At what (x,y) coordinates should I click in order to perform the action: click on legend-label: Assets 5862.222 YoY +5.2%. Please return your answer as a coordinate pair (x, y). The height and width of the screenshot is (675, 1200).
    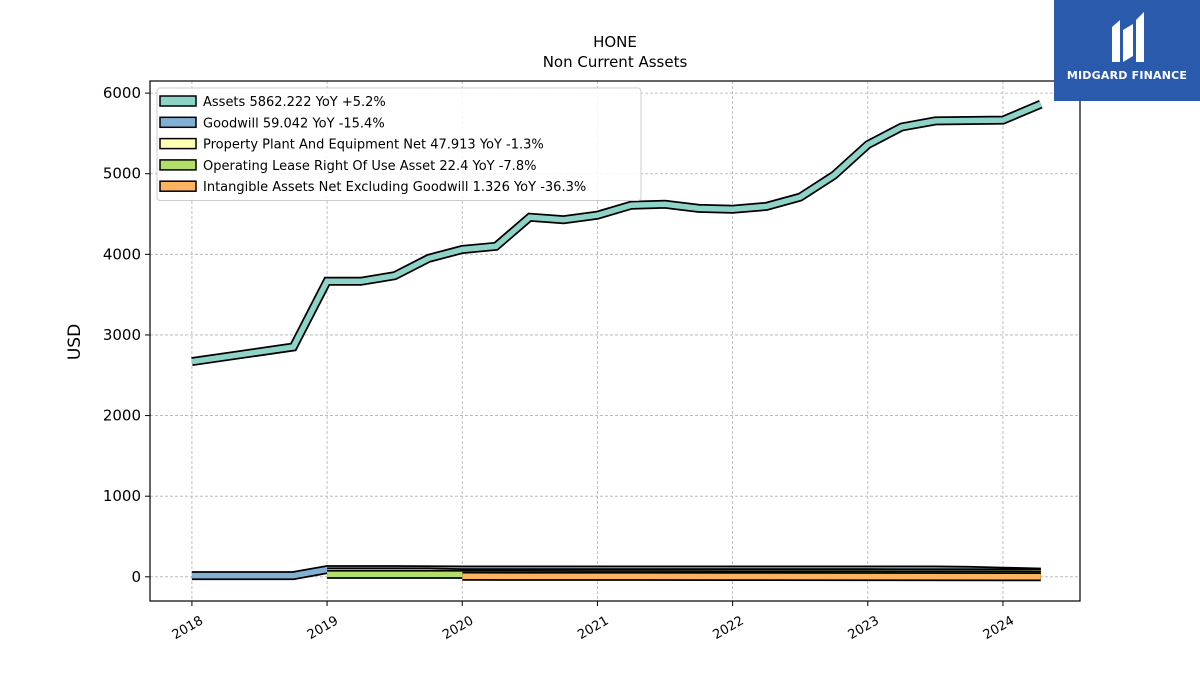
    Looking at the image, I should click on (294, 102).